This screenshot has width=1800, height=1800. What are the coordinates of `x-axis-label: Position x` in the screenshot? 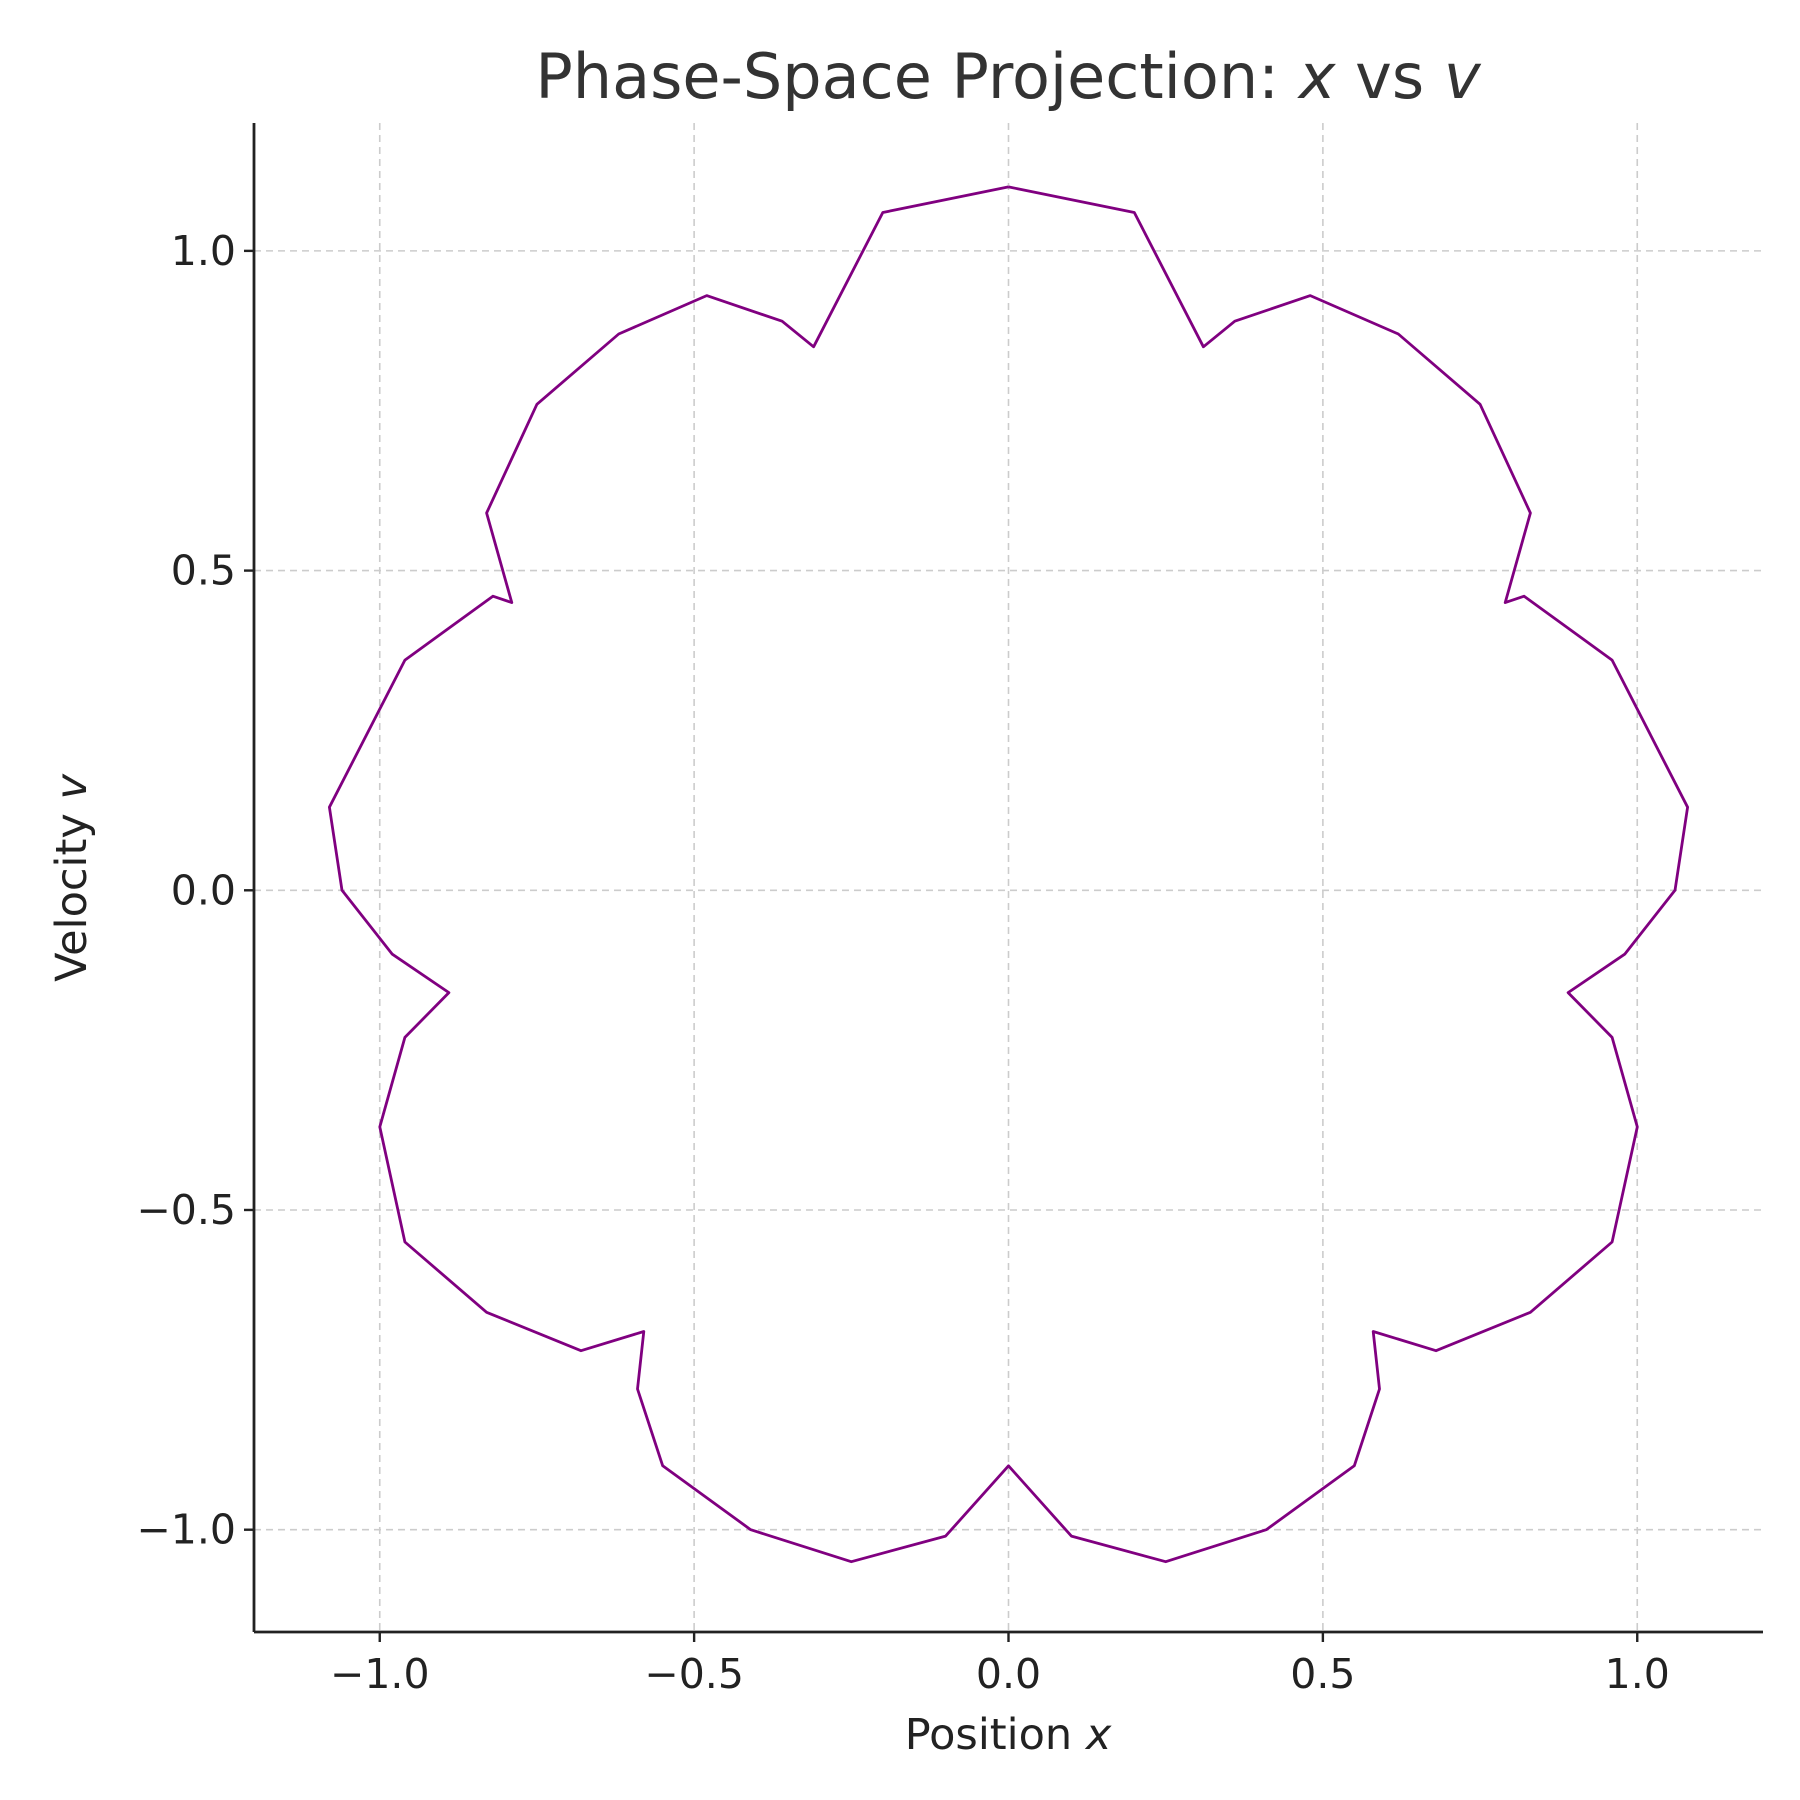 It's located at (1008, 1735).